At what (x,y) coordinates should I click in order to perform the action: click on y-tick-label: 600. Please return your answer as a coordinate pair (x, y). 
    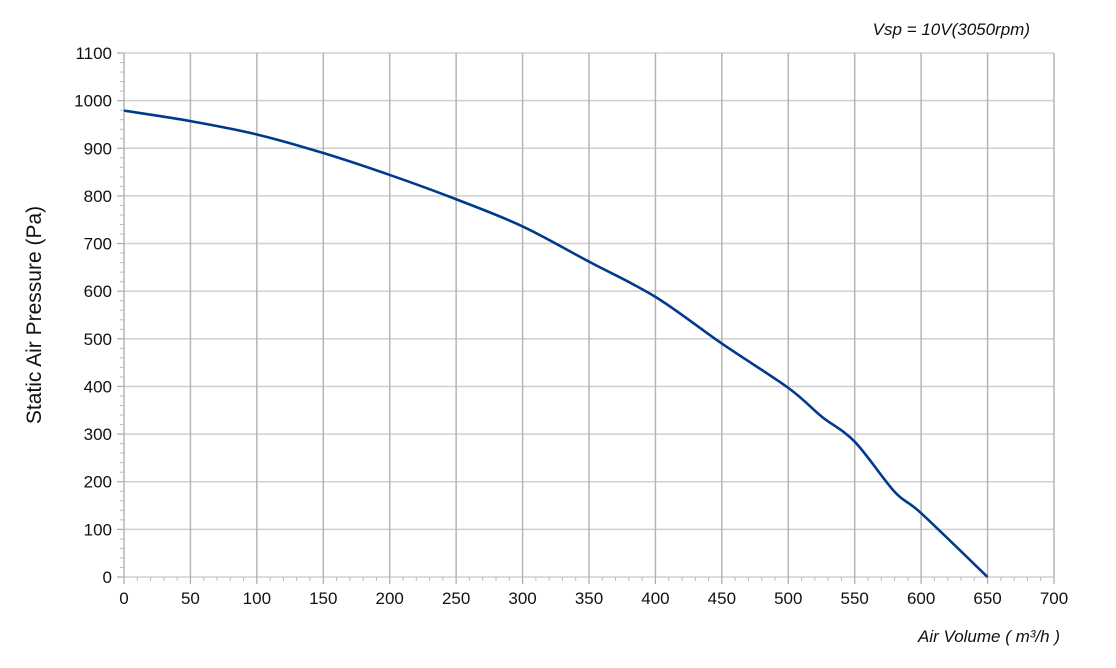
    Looking at the image, I should click on (98, 291).